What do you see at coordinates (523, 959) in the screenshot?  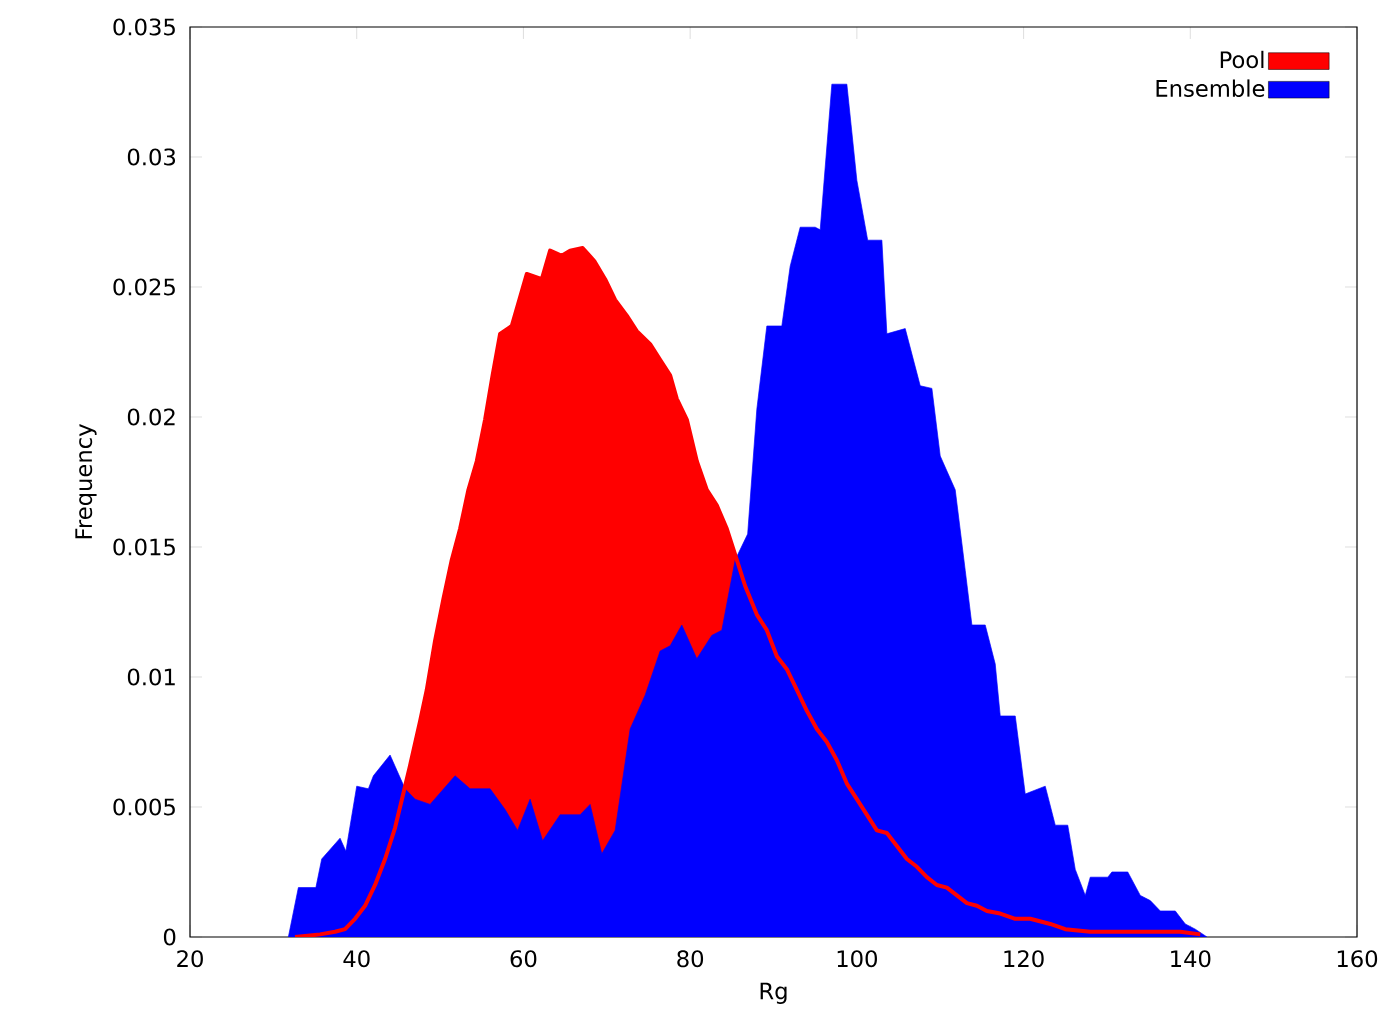 I see `x-tick-label: 60` at bounding box center [523, 959].